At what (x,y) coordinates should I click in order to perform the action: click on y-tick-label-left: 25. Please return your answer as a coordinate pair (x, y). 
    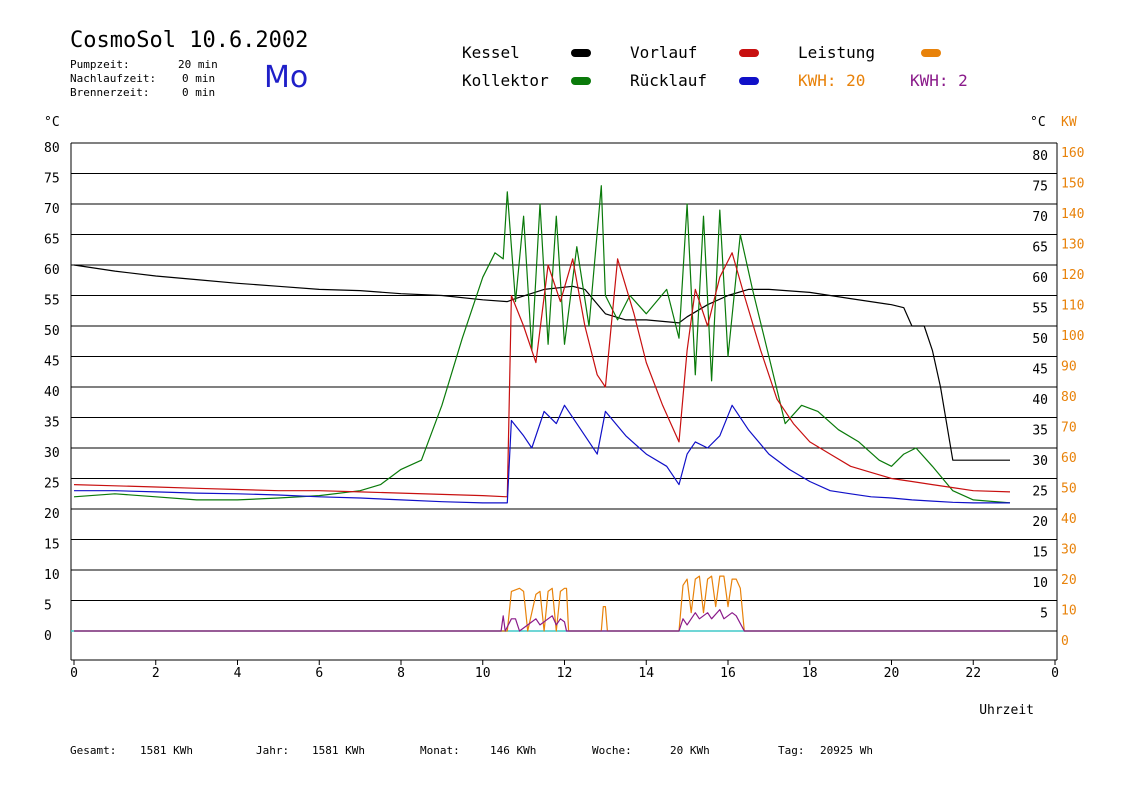
    Looking at the image, I should click on (52, 484).